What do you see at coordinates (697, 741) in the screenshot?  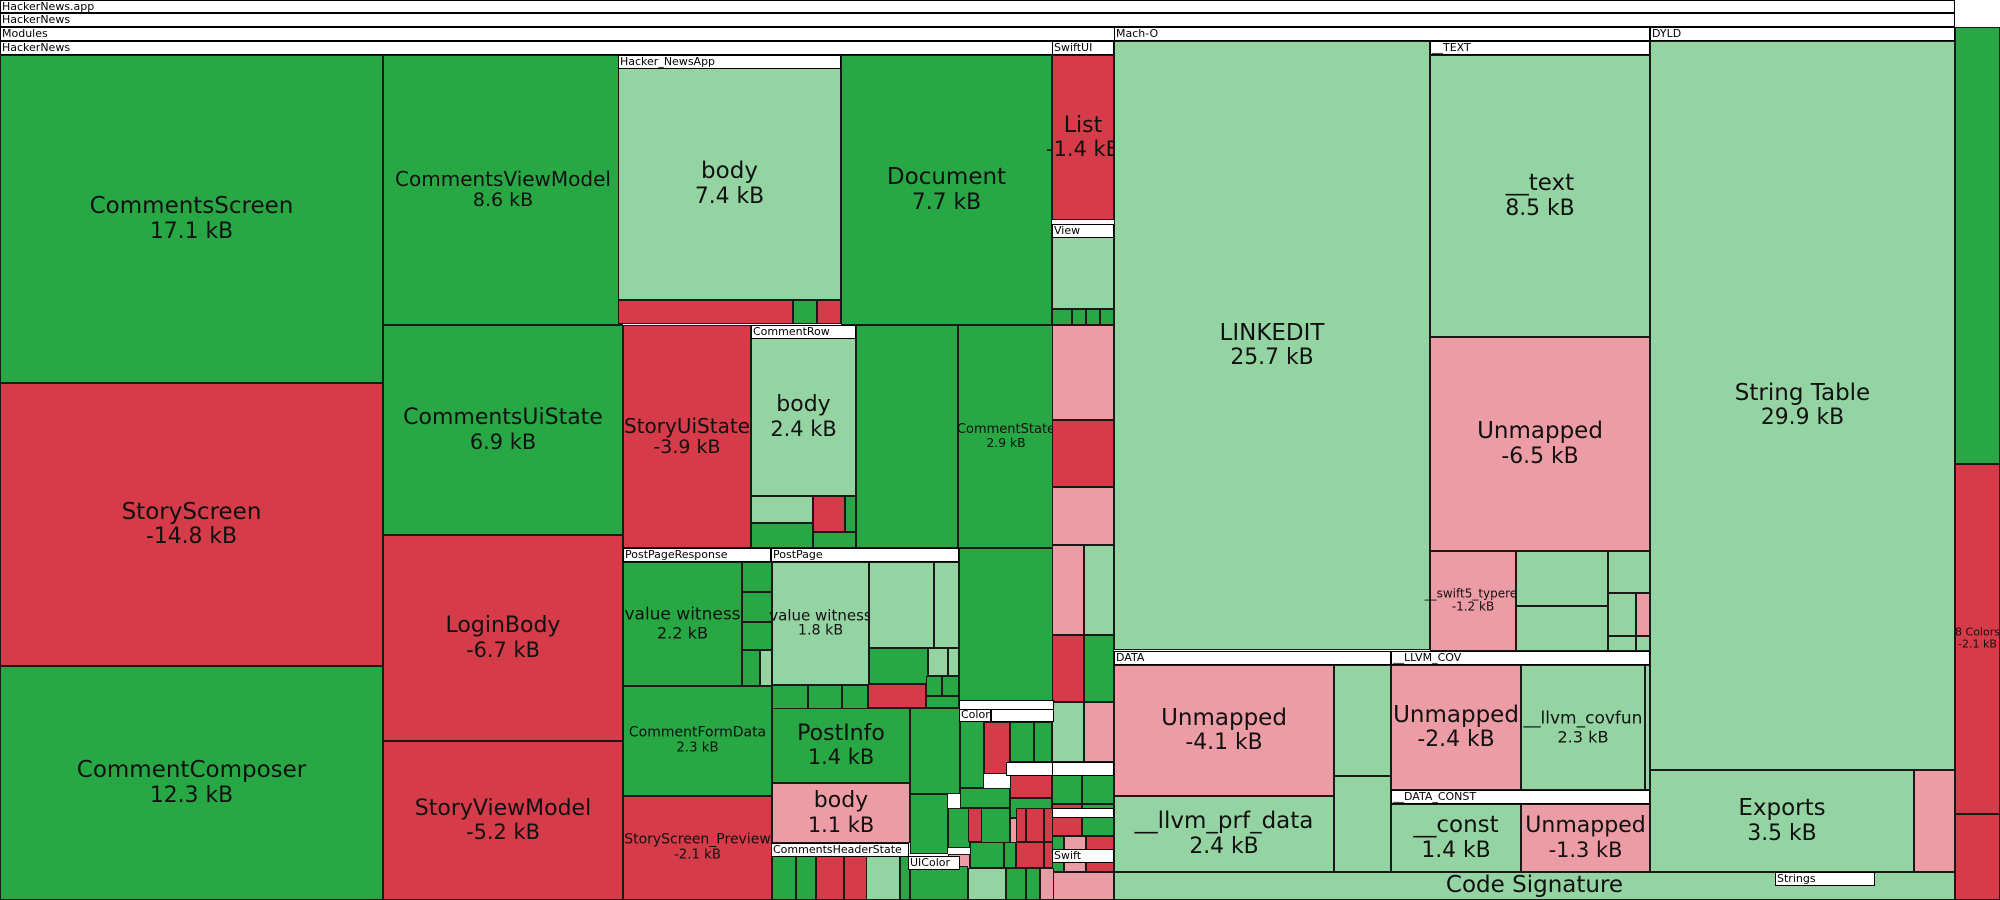 I see `treemap-cell-comment-form-data` at bounding box center [697, 741].